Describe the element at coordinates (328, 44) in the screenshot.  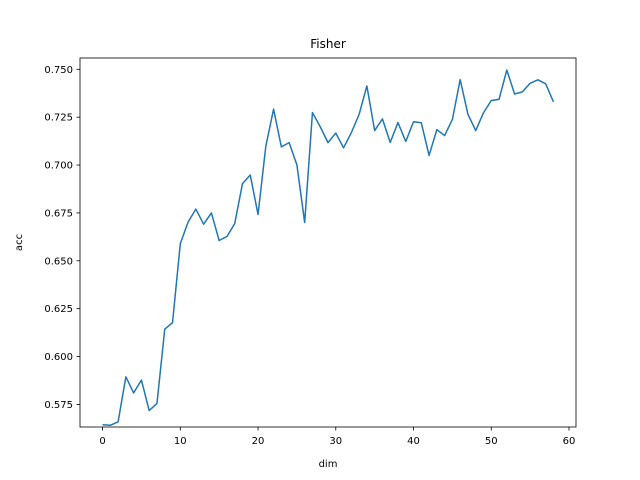
I see `chart-title: Fisher` at that location.